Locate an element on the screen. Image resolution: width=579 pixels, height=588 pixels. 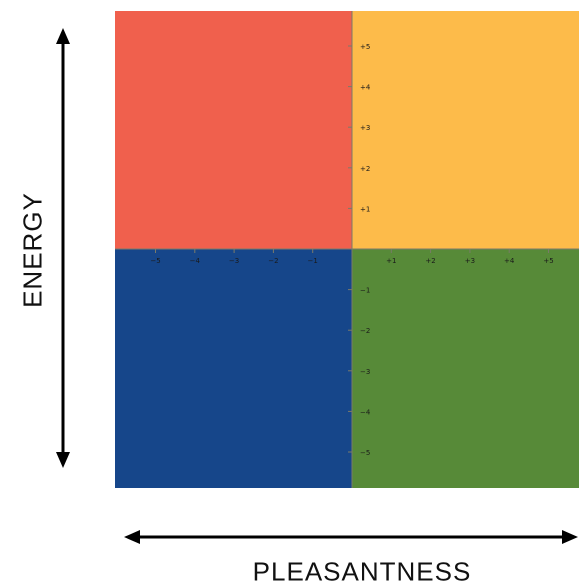
x-tick-label: −5 is located at coordinates (155, 261).